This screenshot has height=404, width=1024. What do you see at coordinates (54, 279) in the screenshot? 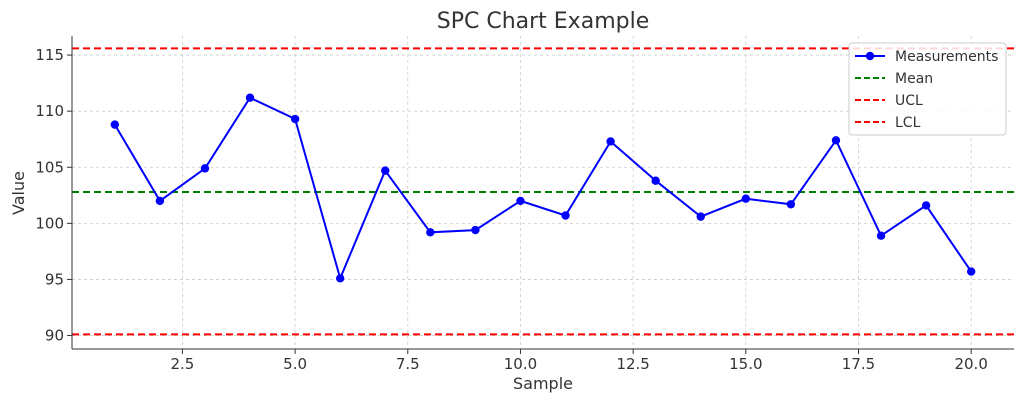
I see `y-tick-label: 95` at bounding box center [54, 279].